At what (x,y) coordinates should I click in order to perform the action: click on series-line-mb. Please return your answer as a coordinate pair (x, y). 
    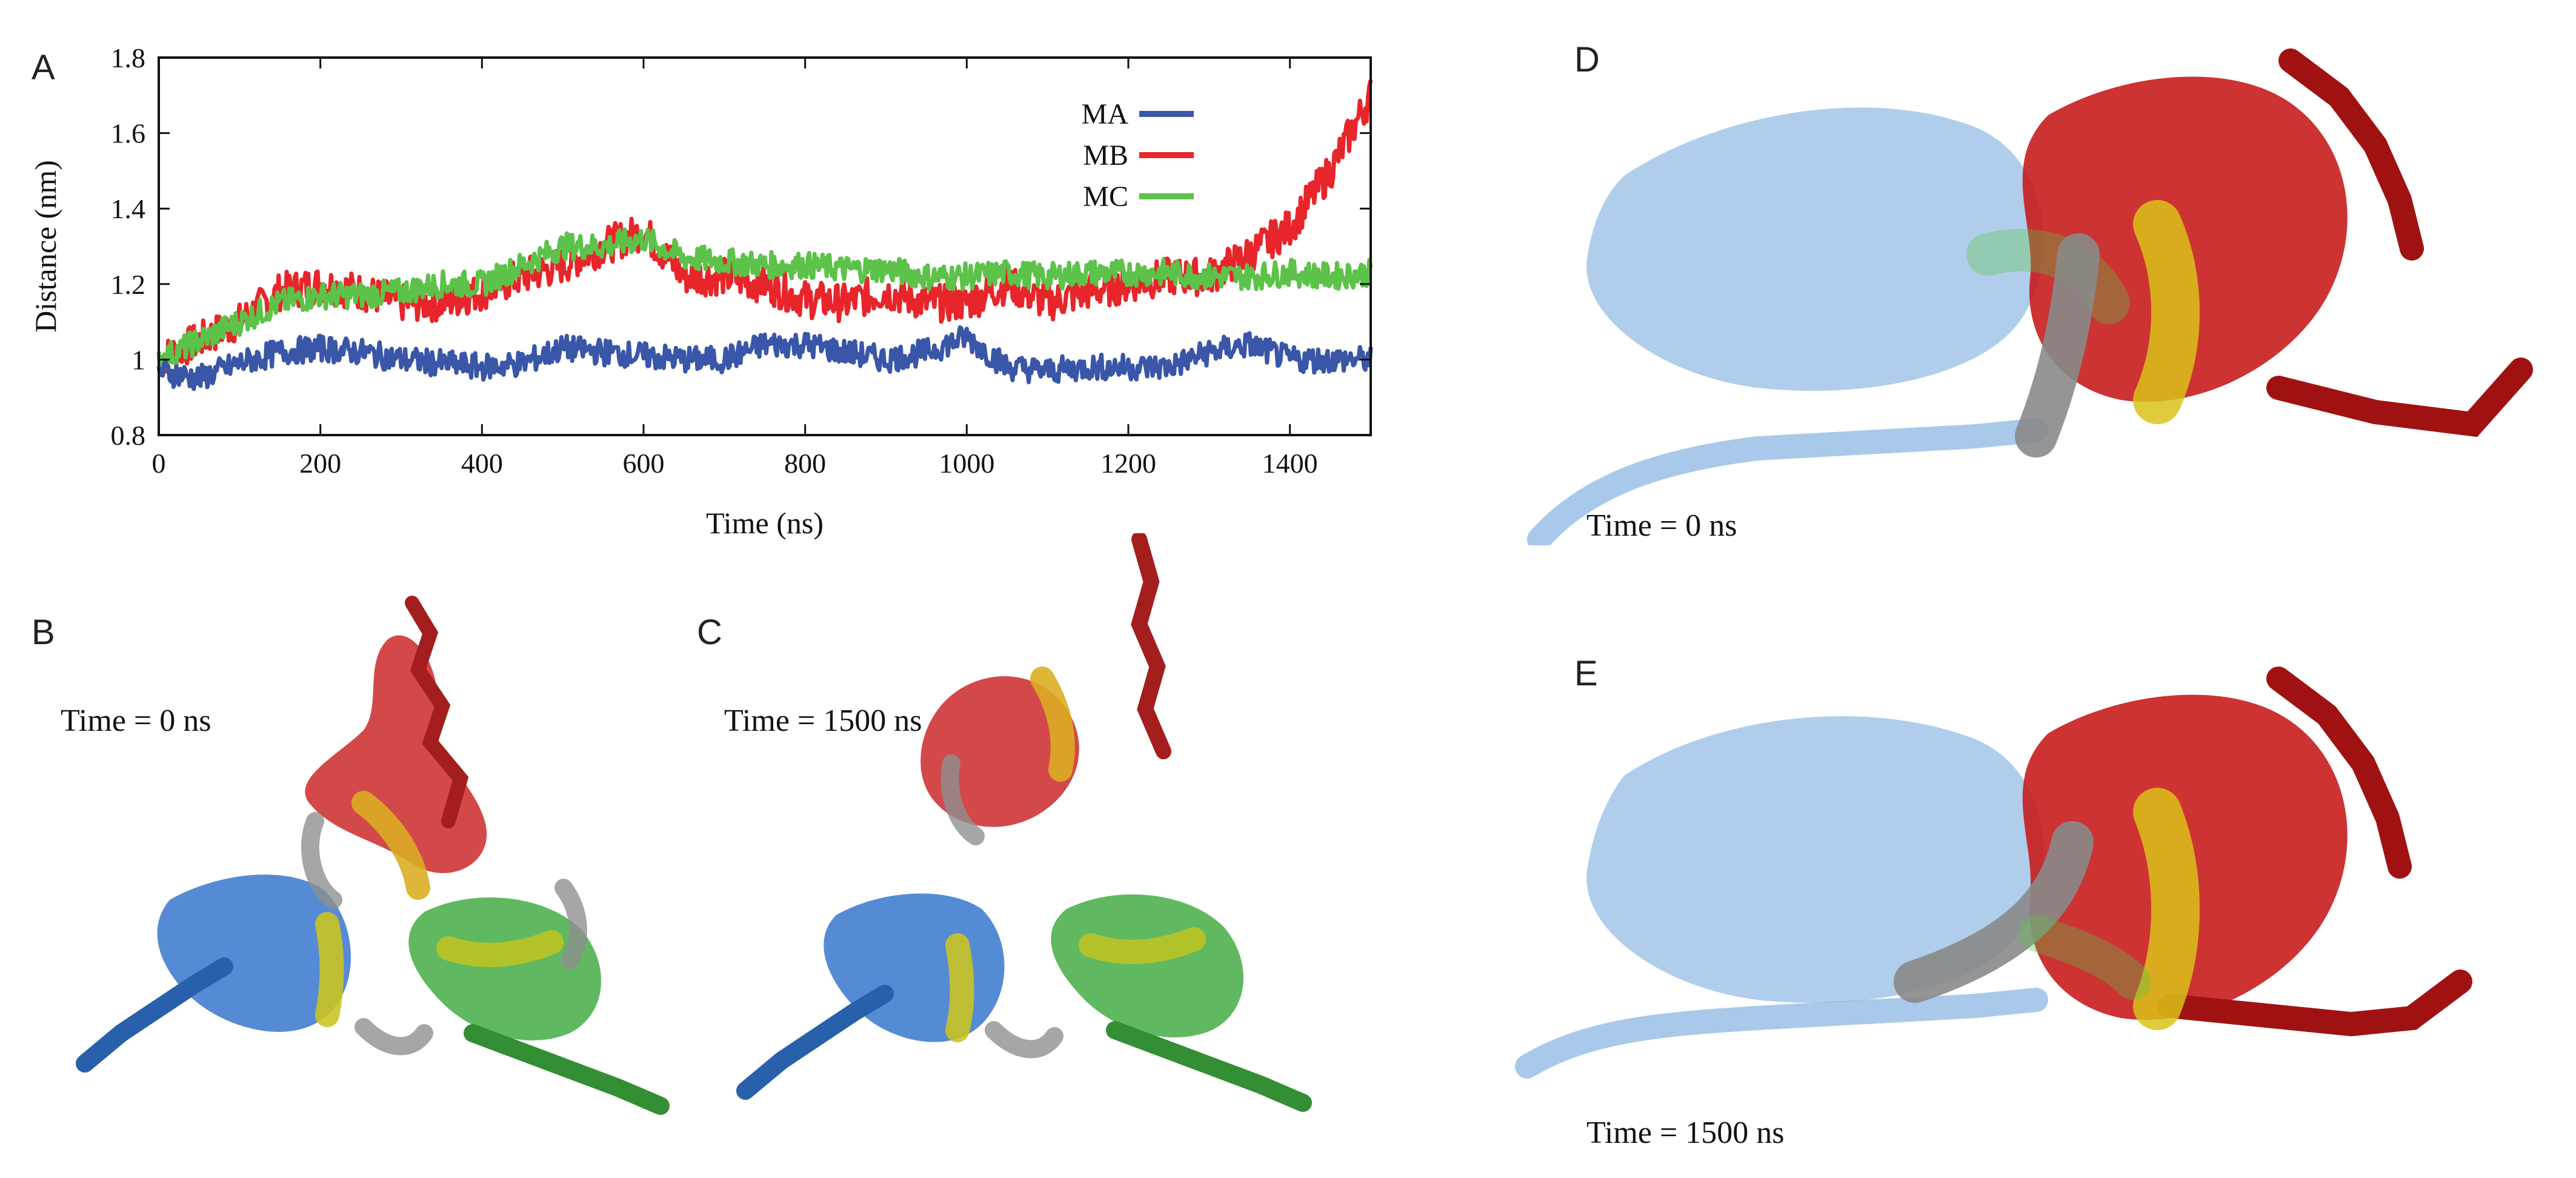
    Looking at the image, I should click on (764, 227).